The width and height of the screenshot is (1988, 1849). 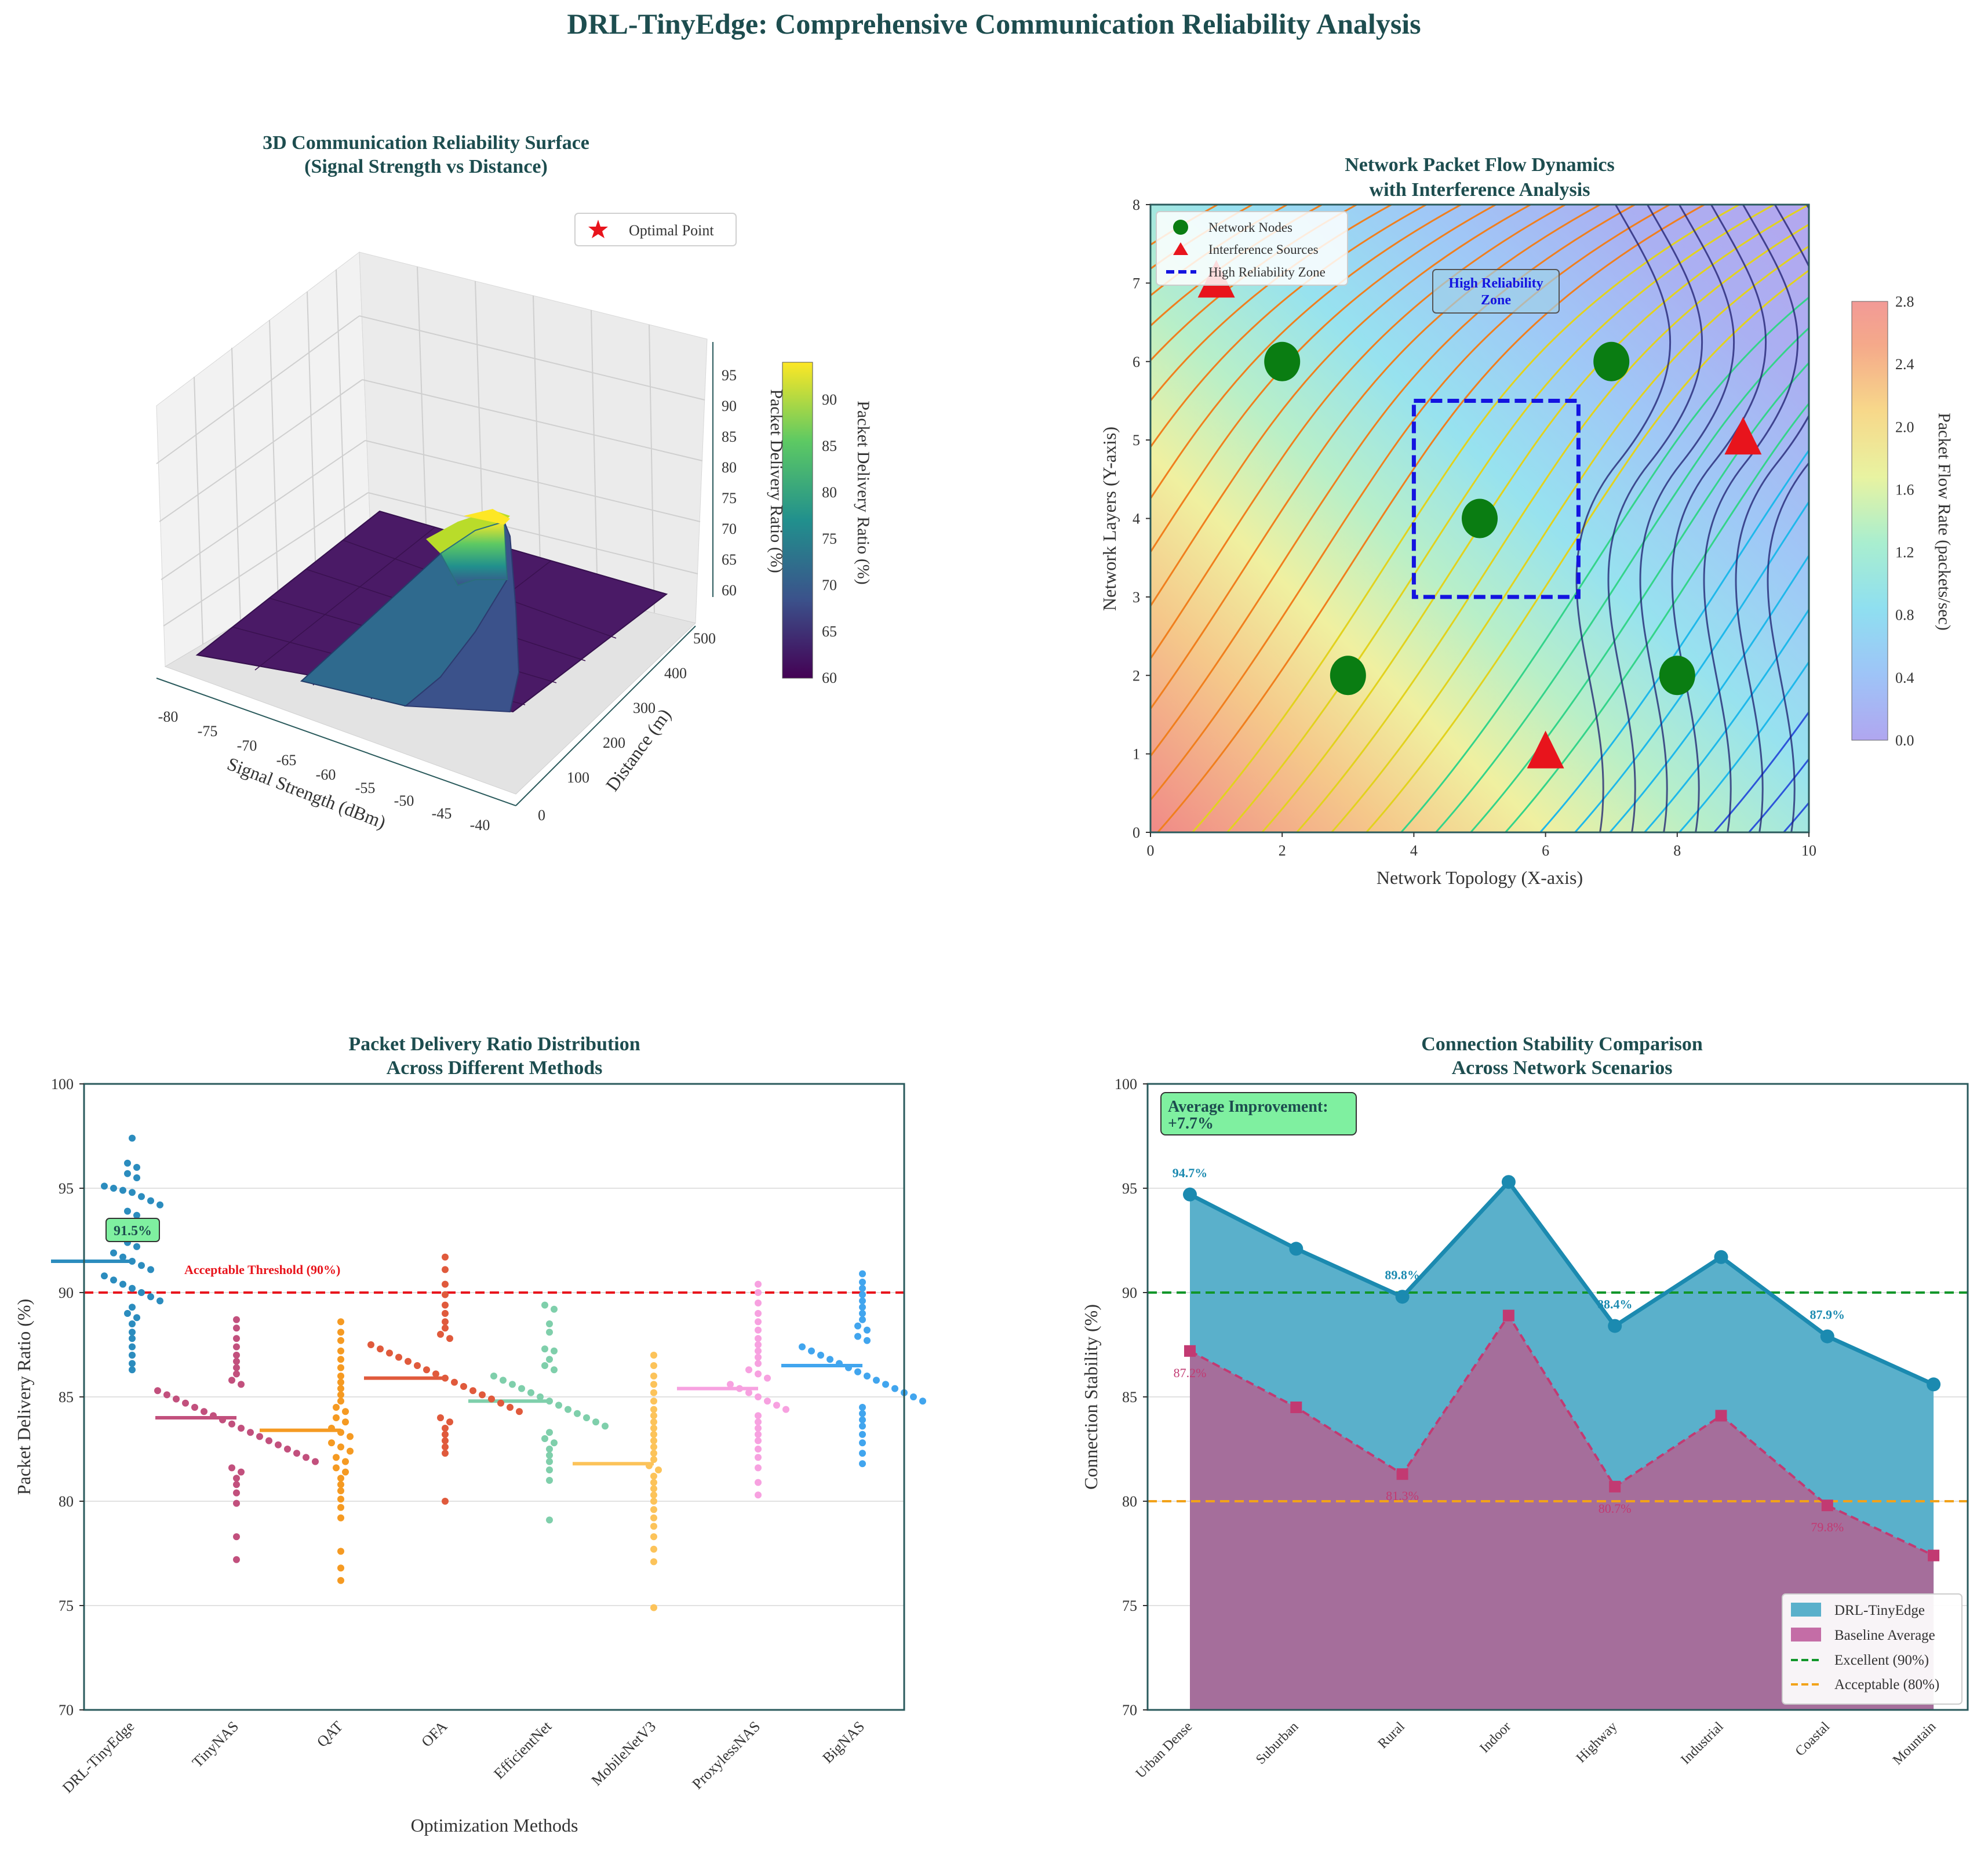 What do you see at coordinates (624, 1753) in the screenshot?
I see `x-tick: MobileNetV3` at bounding box center [624, 1753].